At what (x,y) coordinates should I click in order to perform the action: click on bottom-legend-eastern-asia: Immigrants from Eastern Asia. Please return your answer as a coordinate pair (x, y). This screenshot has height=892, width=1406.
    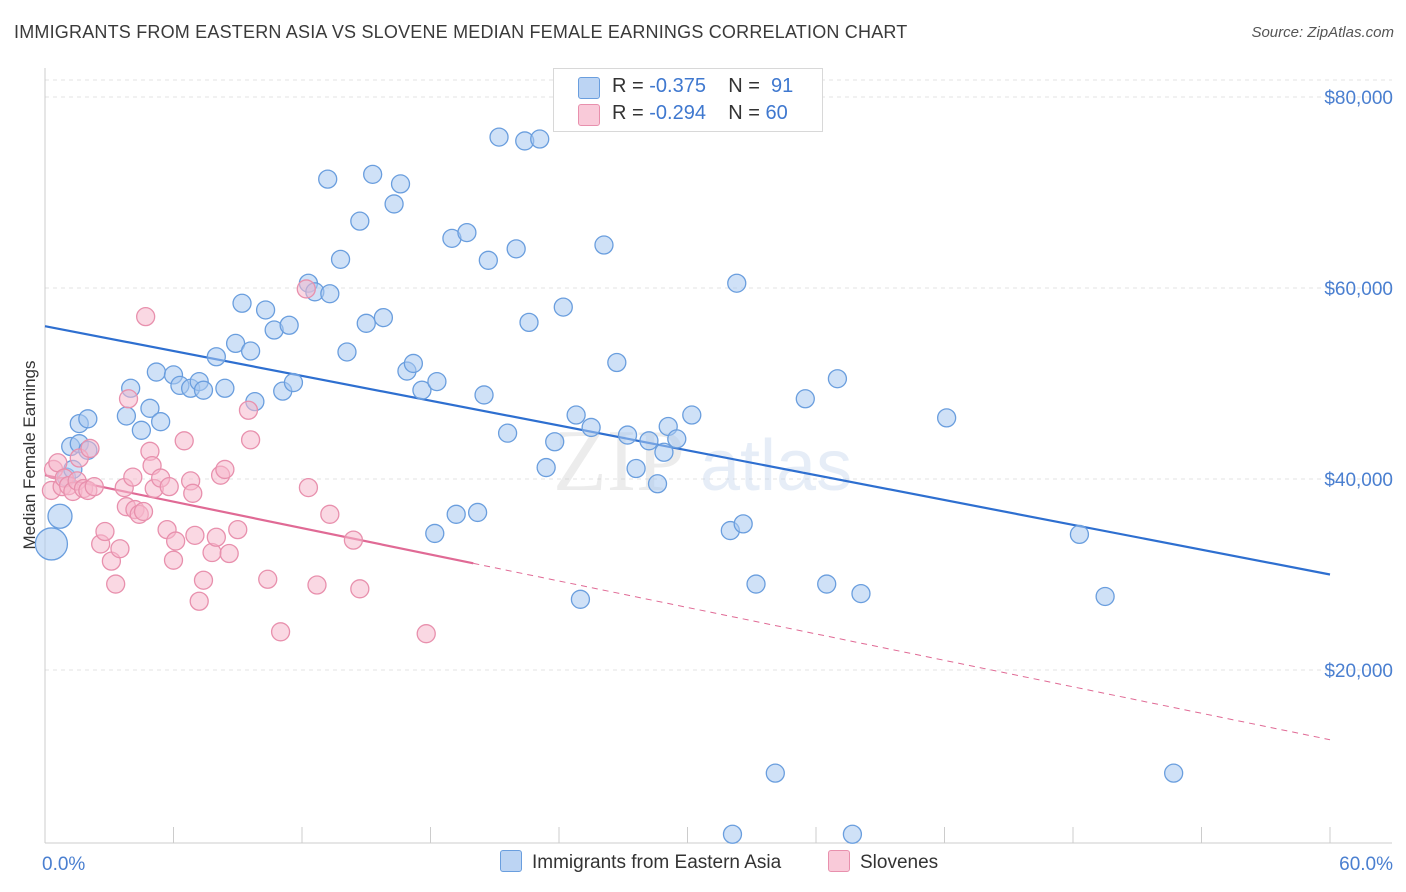
    Looking at the image, I should click on (640, 862).